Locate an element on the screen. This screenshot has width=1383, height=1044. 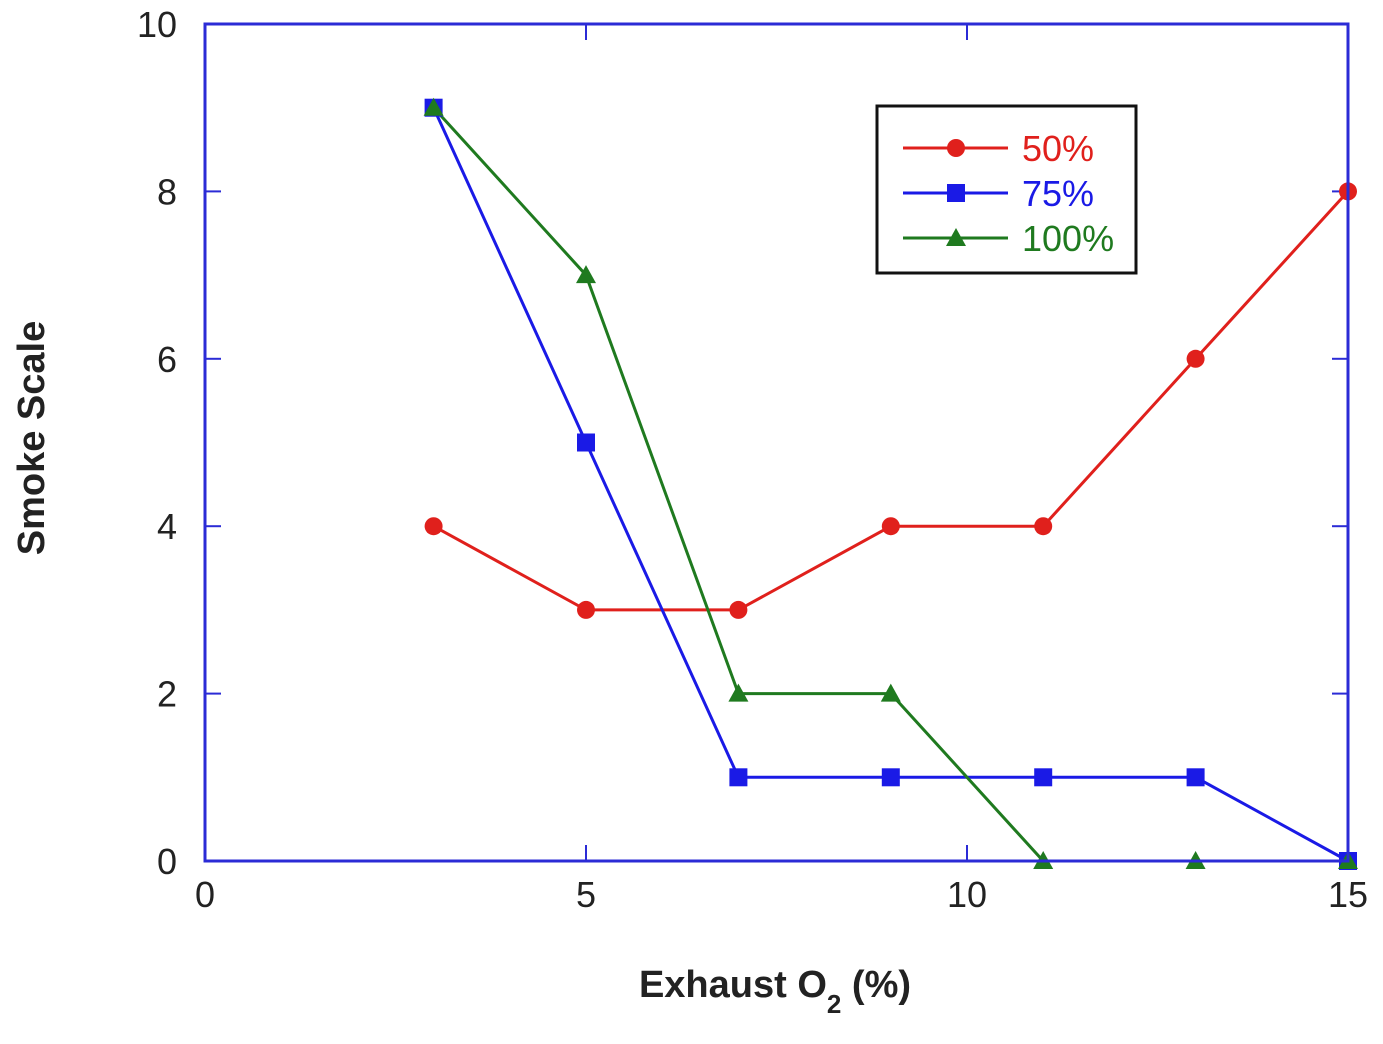
y-tick-label-3: 6 is located at coordinates (167, 359).